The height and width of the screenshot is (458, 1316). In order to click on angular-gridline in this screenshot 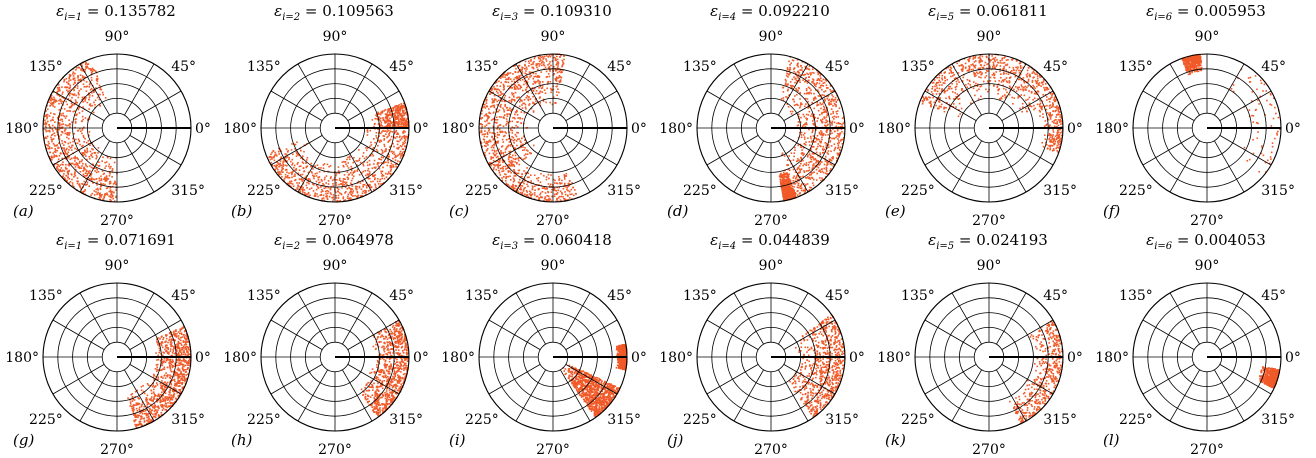, I will do `click(530, 166)`.